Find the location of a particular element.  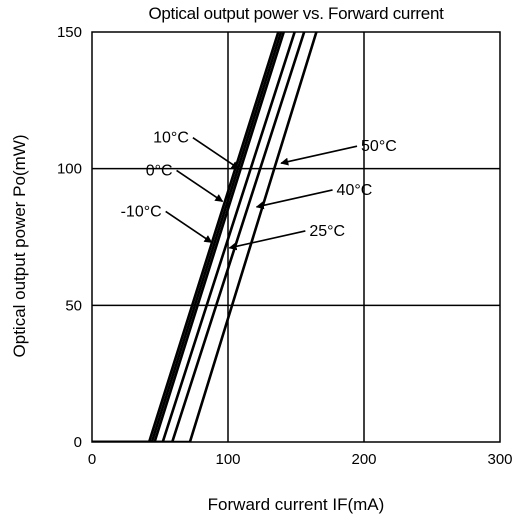

x-tick-label: 0 is located at coordinates (92, 459).